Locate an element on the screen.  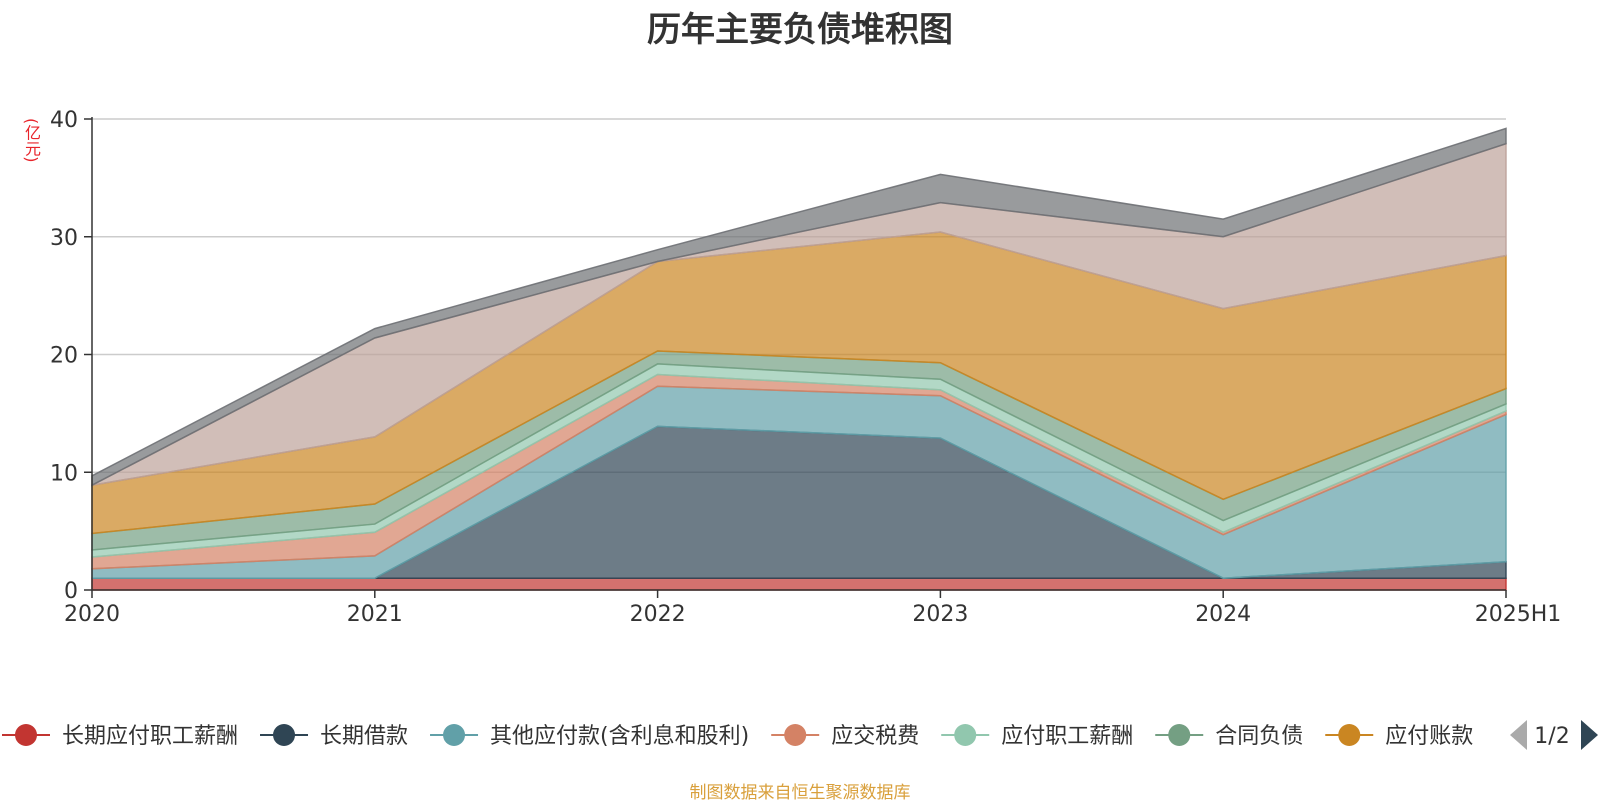
legend-item: 应交税费 is located at coordinates (845, 736).